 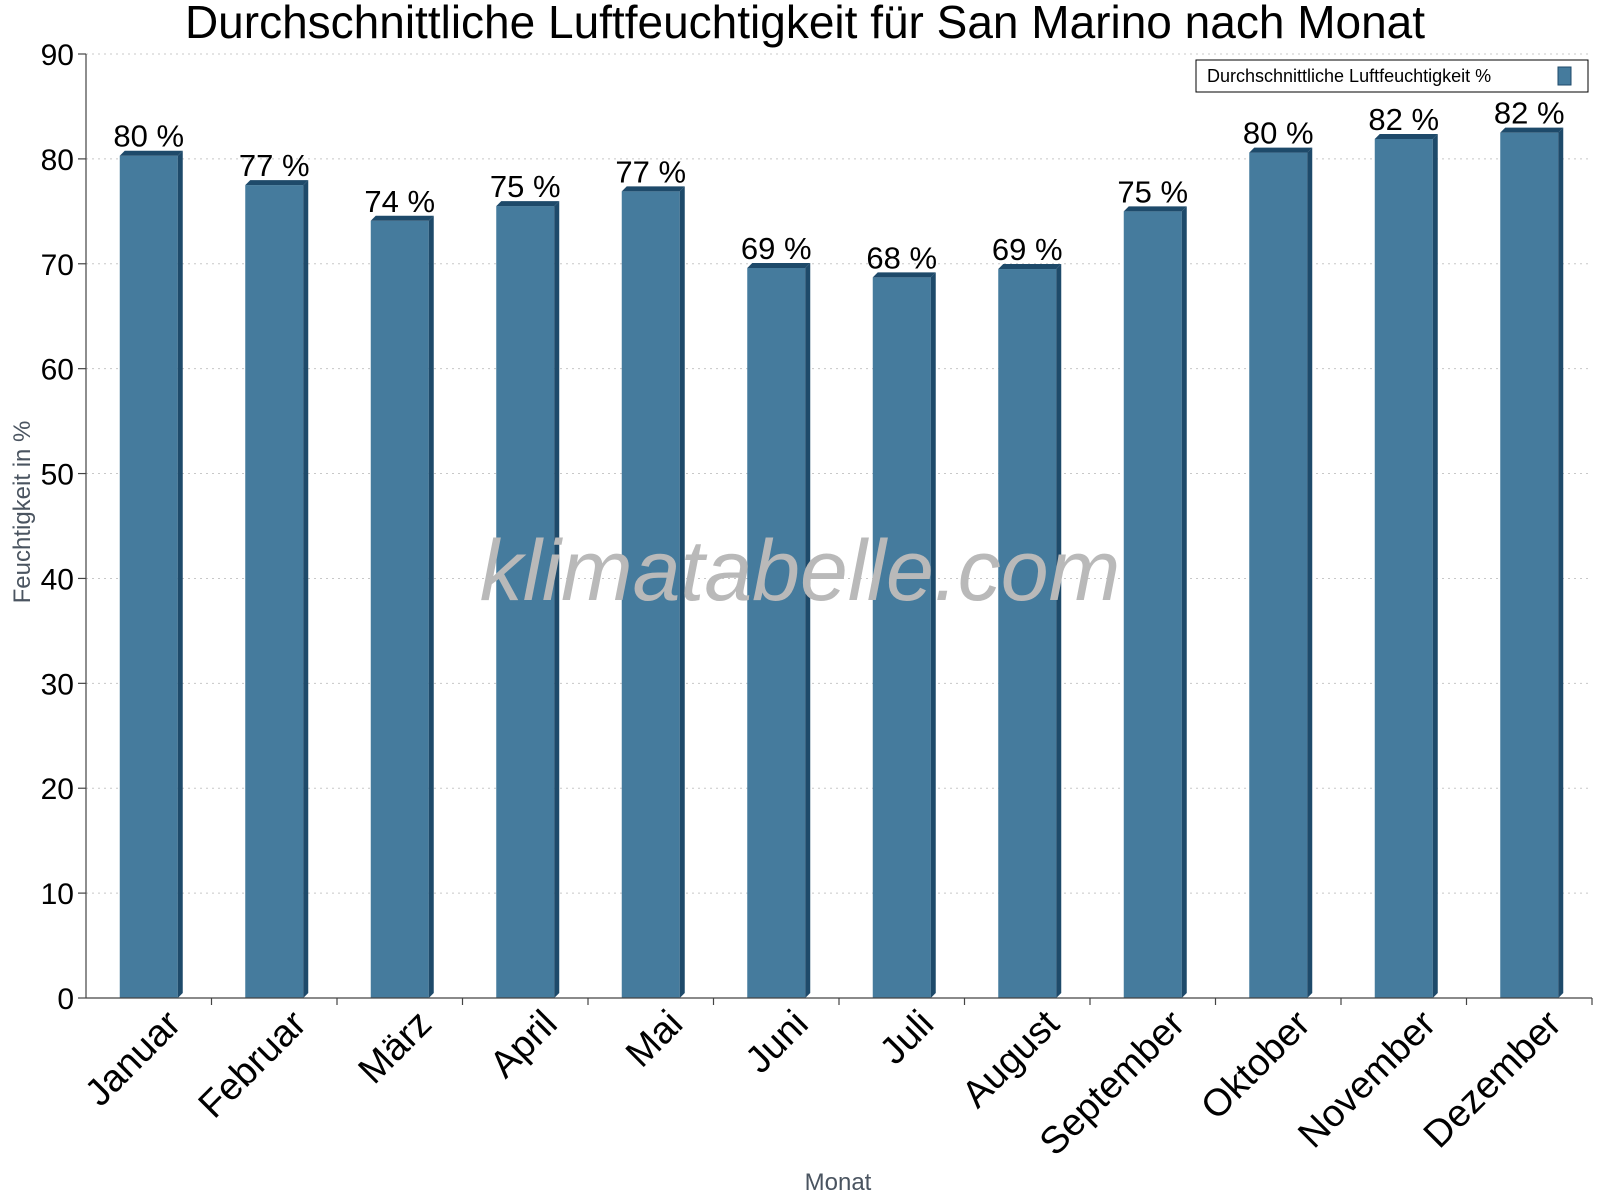 What do you see at coordinates (901, 257) in the screenshot?
I see `data-label: 68 %` at bounding box center [901, 257].